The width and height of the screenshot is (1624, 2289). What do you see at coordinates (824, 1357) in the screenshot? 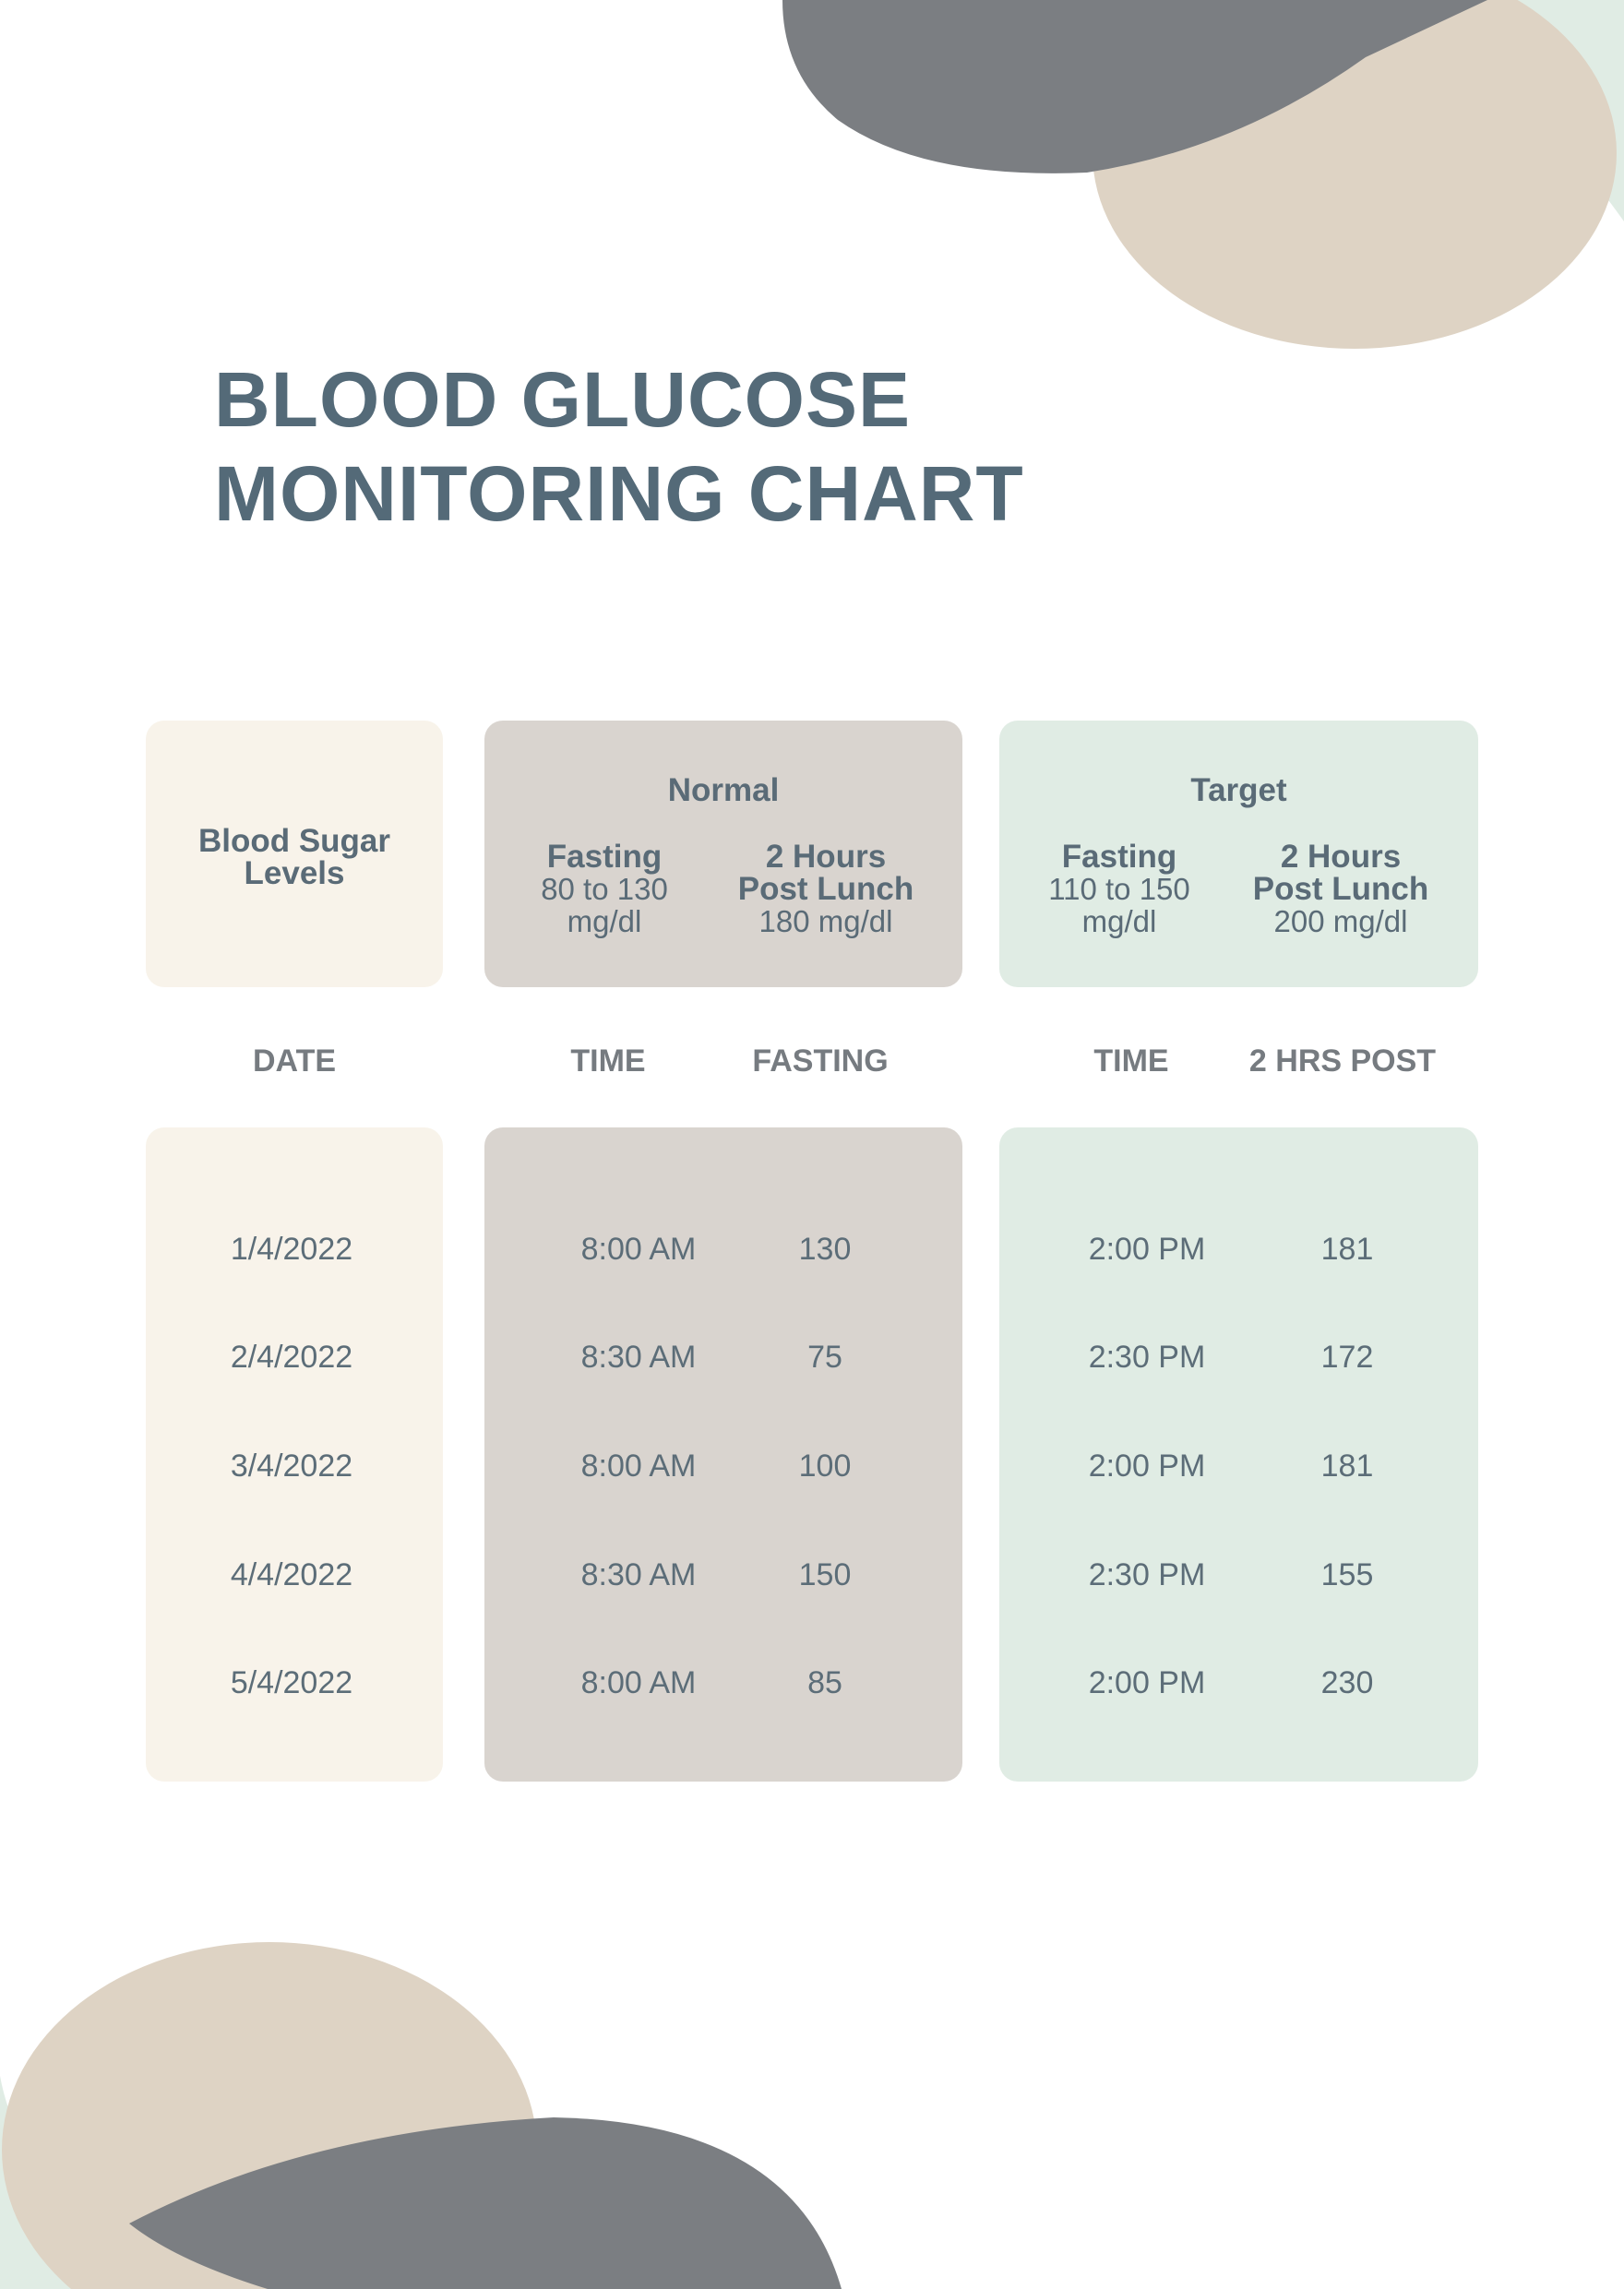
I see `cell-fasting-value: 75` at bounding box center [824, 1357].